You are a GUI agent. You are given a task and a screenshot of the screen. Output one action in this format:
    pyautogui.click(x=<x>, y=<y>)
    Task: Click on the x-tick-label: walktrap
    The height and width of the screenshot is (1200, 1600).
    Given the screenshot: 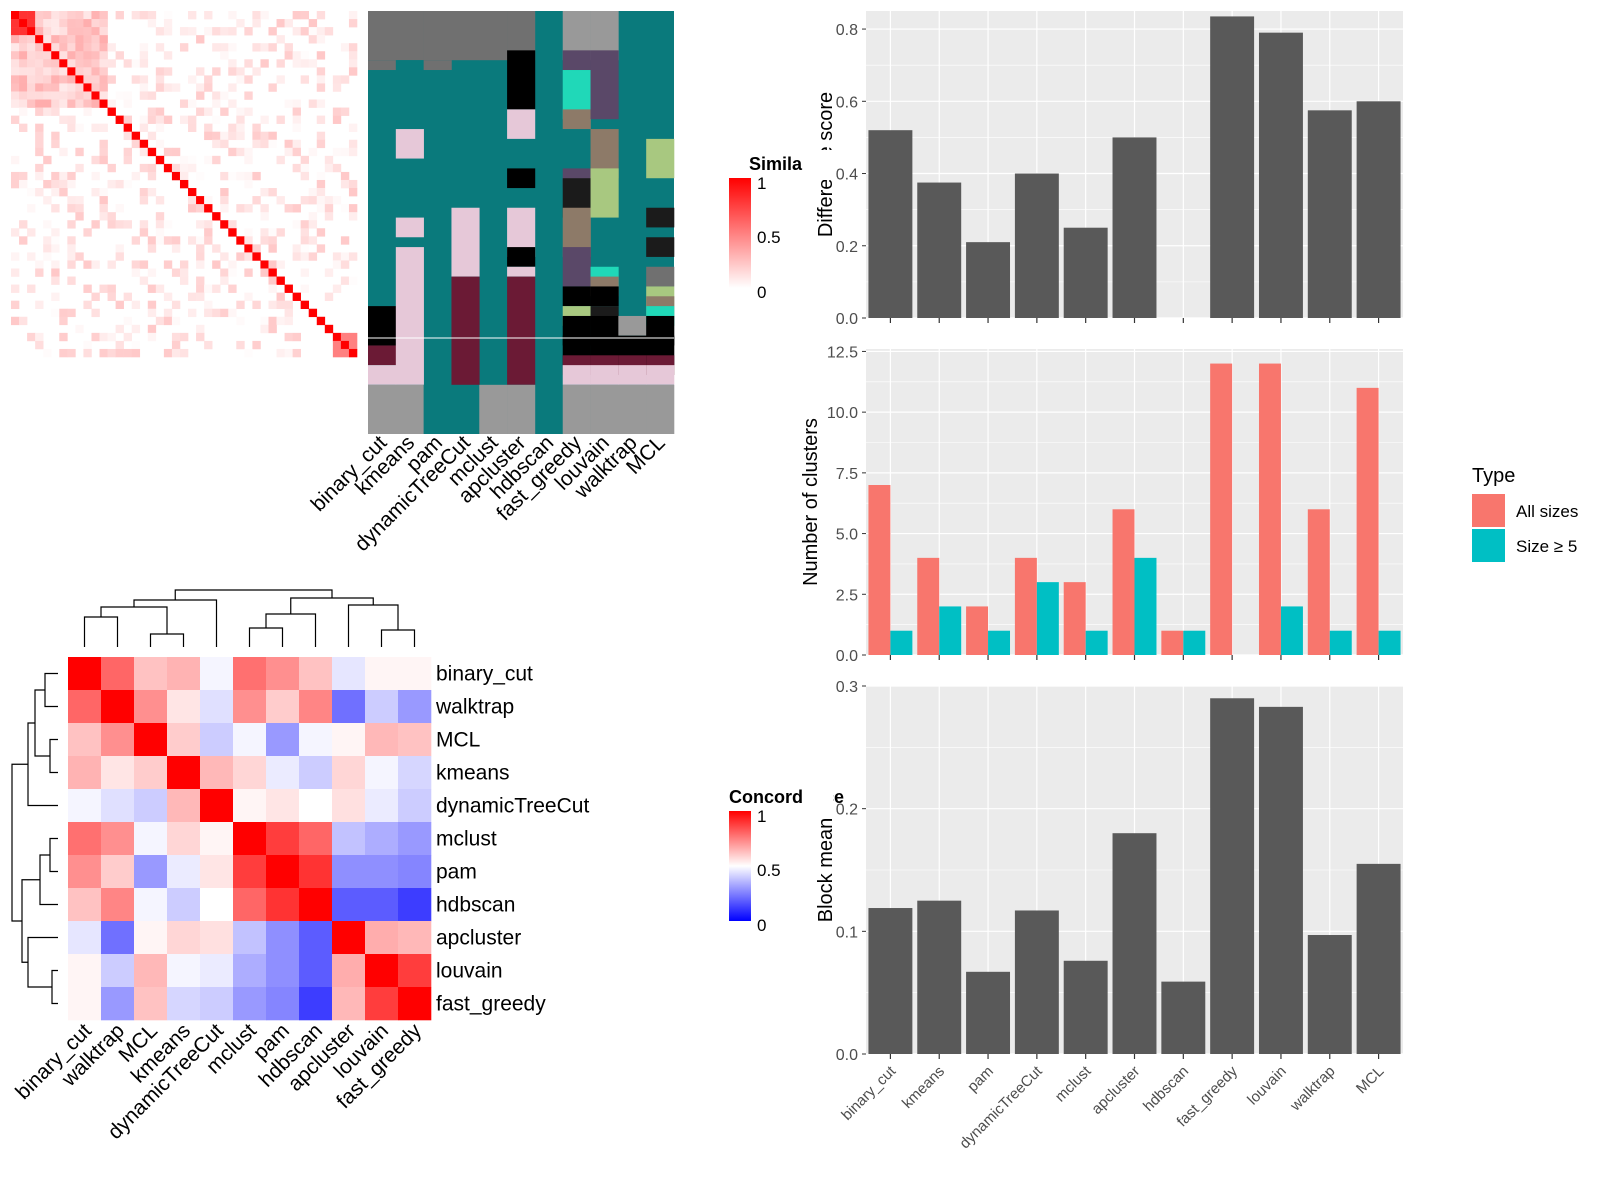 What is the action you would take?
    pyautogui.click(x=1312, y=1089)
    